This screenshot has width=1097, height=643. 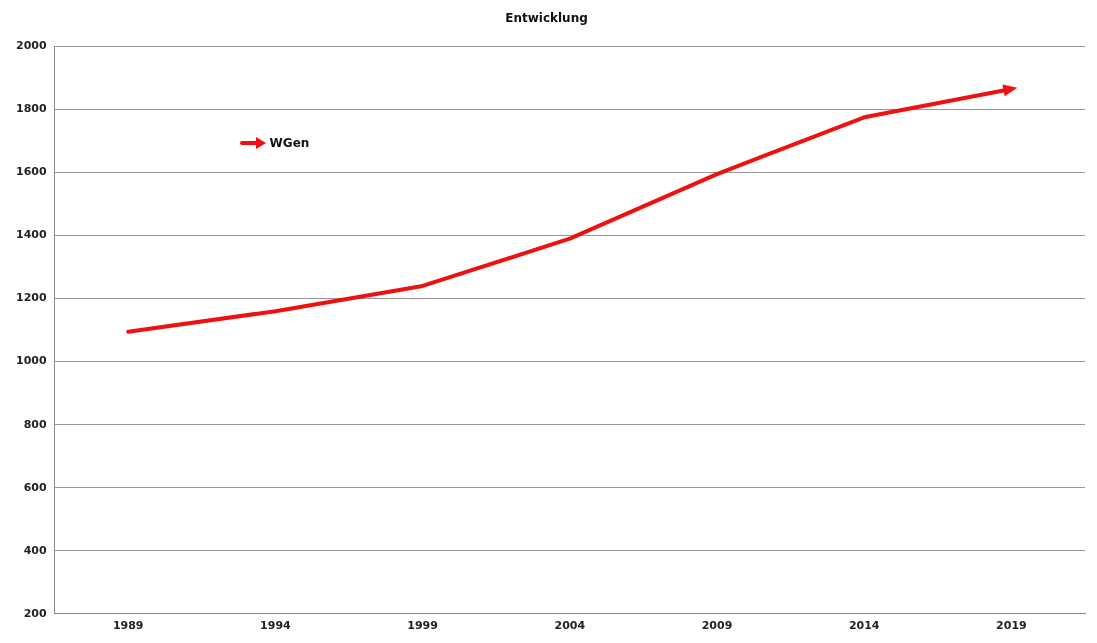 What do you see at coordinates (31, 109) in the screenshot?
I see `y-tick-label: 1800` at bounding box center [31, 109].